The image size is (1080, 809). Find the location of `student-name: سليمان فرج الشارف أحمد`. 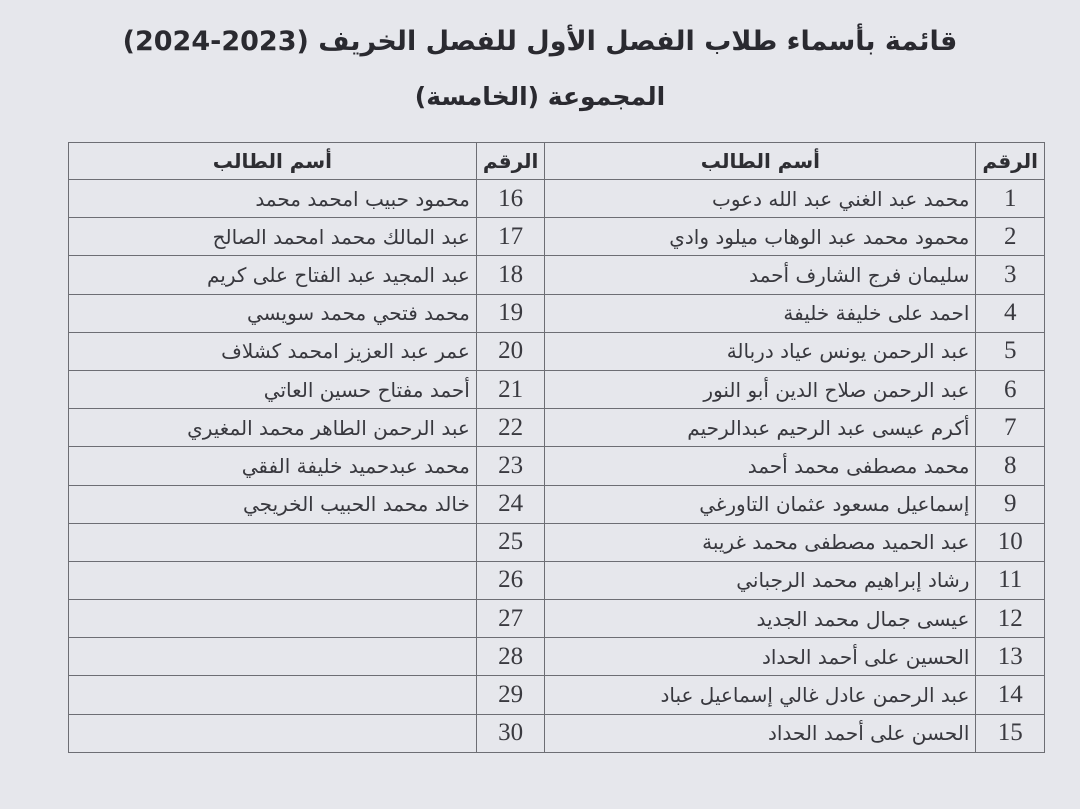

student-name: سليمان فرج الشارف أحمد is located at coordinates (760, 275).